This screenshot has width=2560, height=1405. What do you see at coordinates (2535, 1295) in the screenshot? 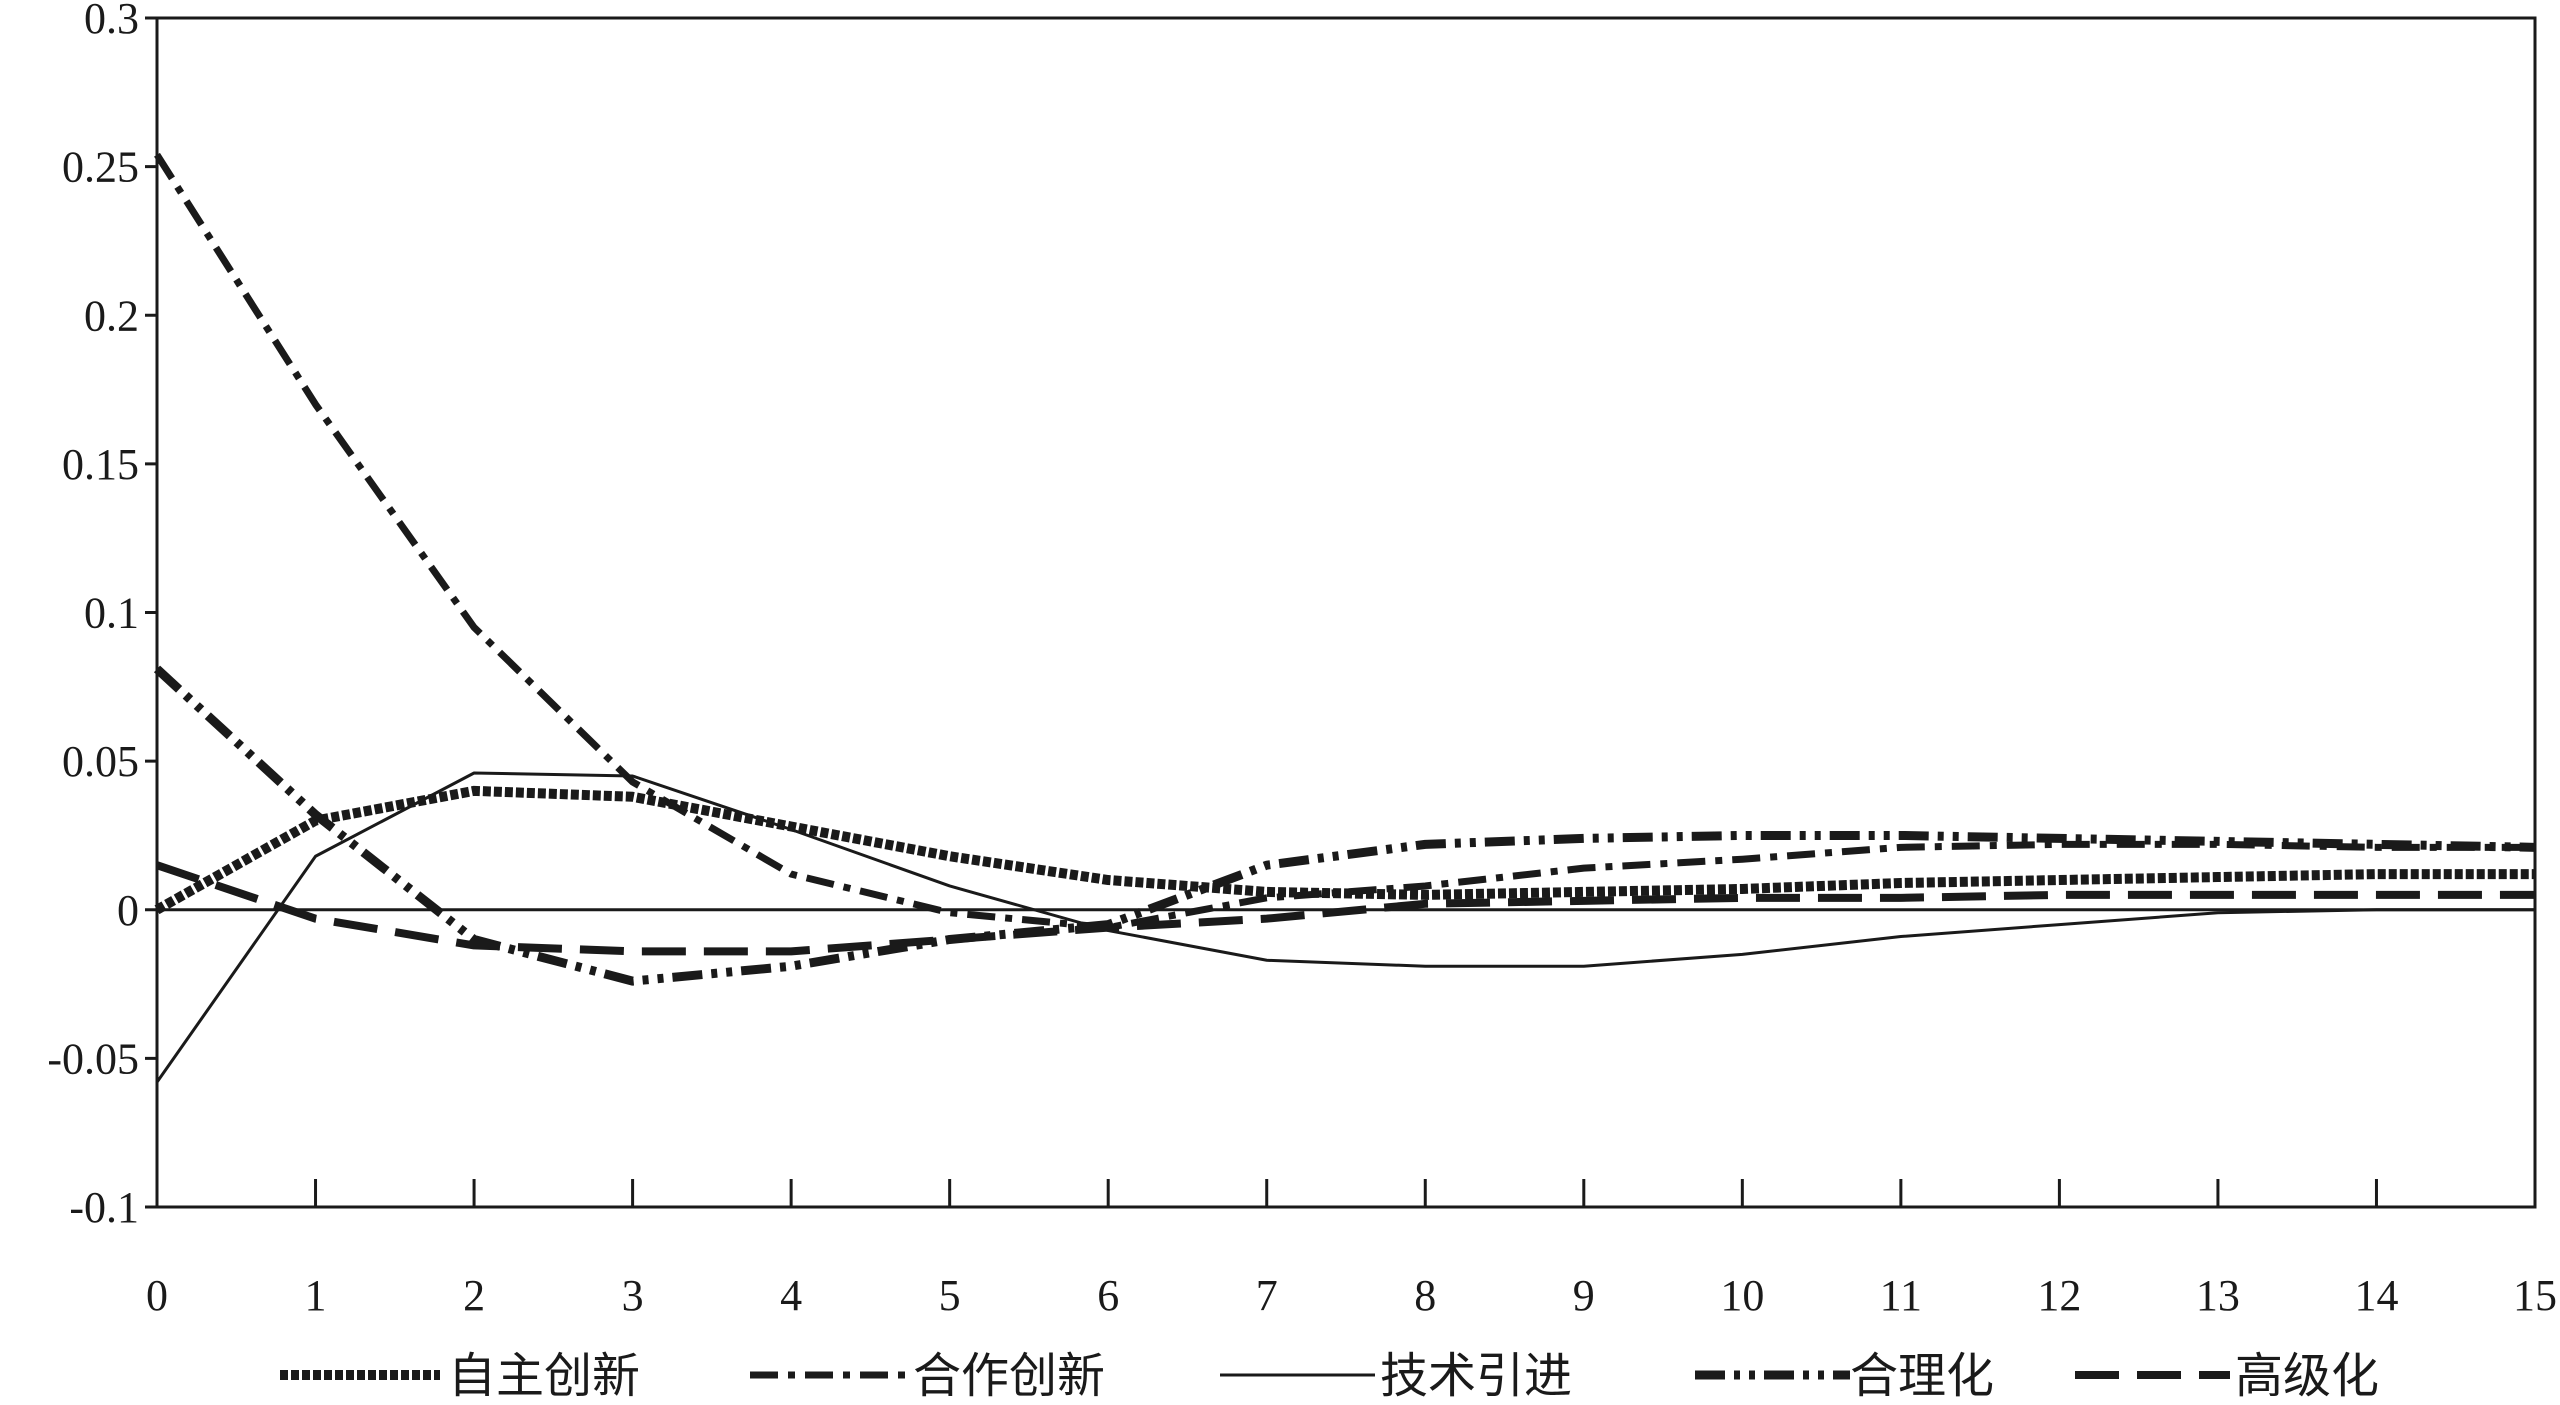
I see `x-tick-label: 15` at bounding box center [2535, 1295].